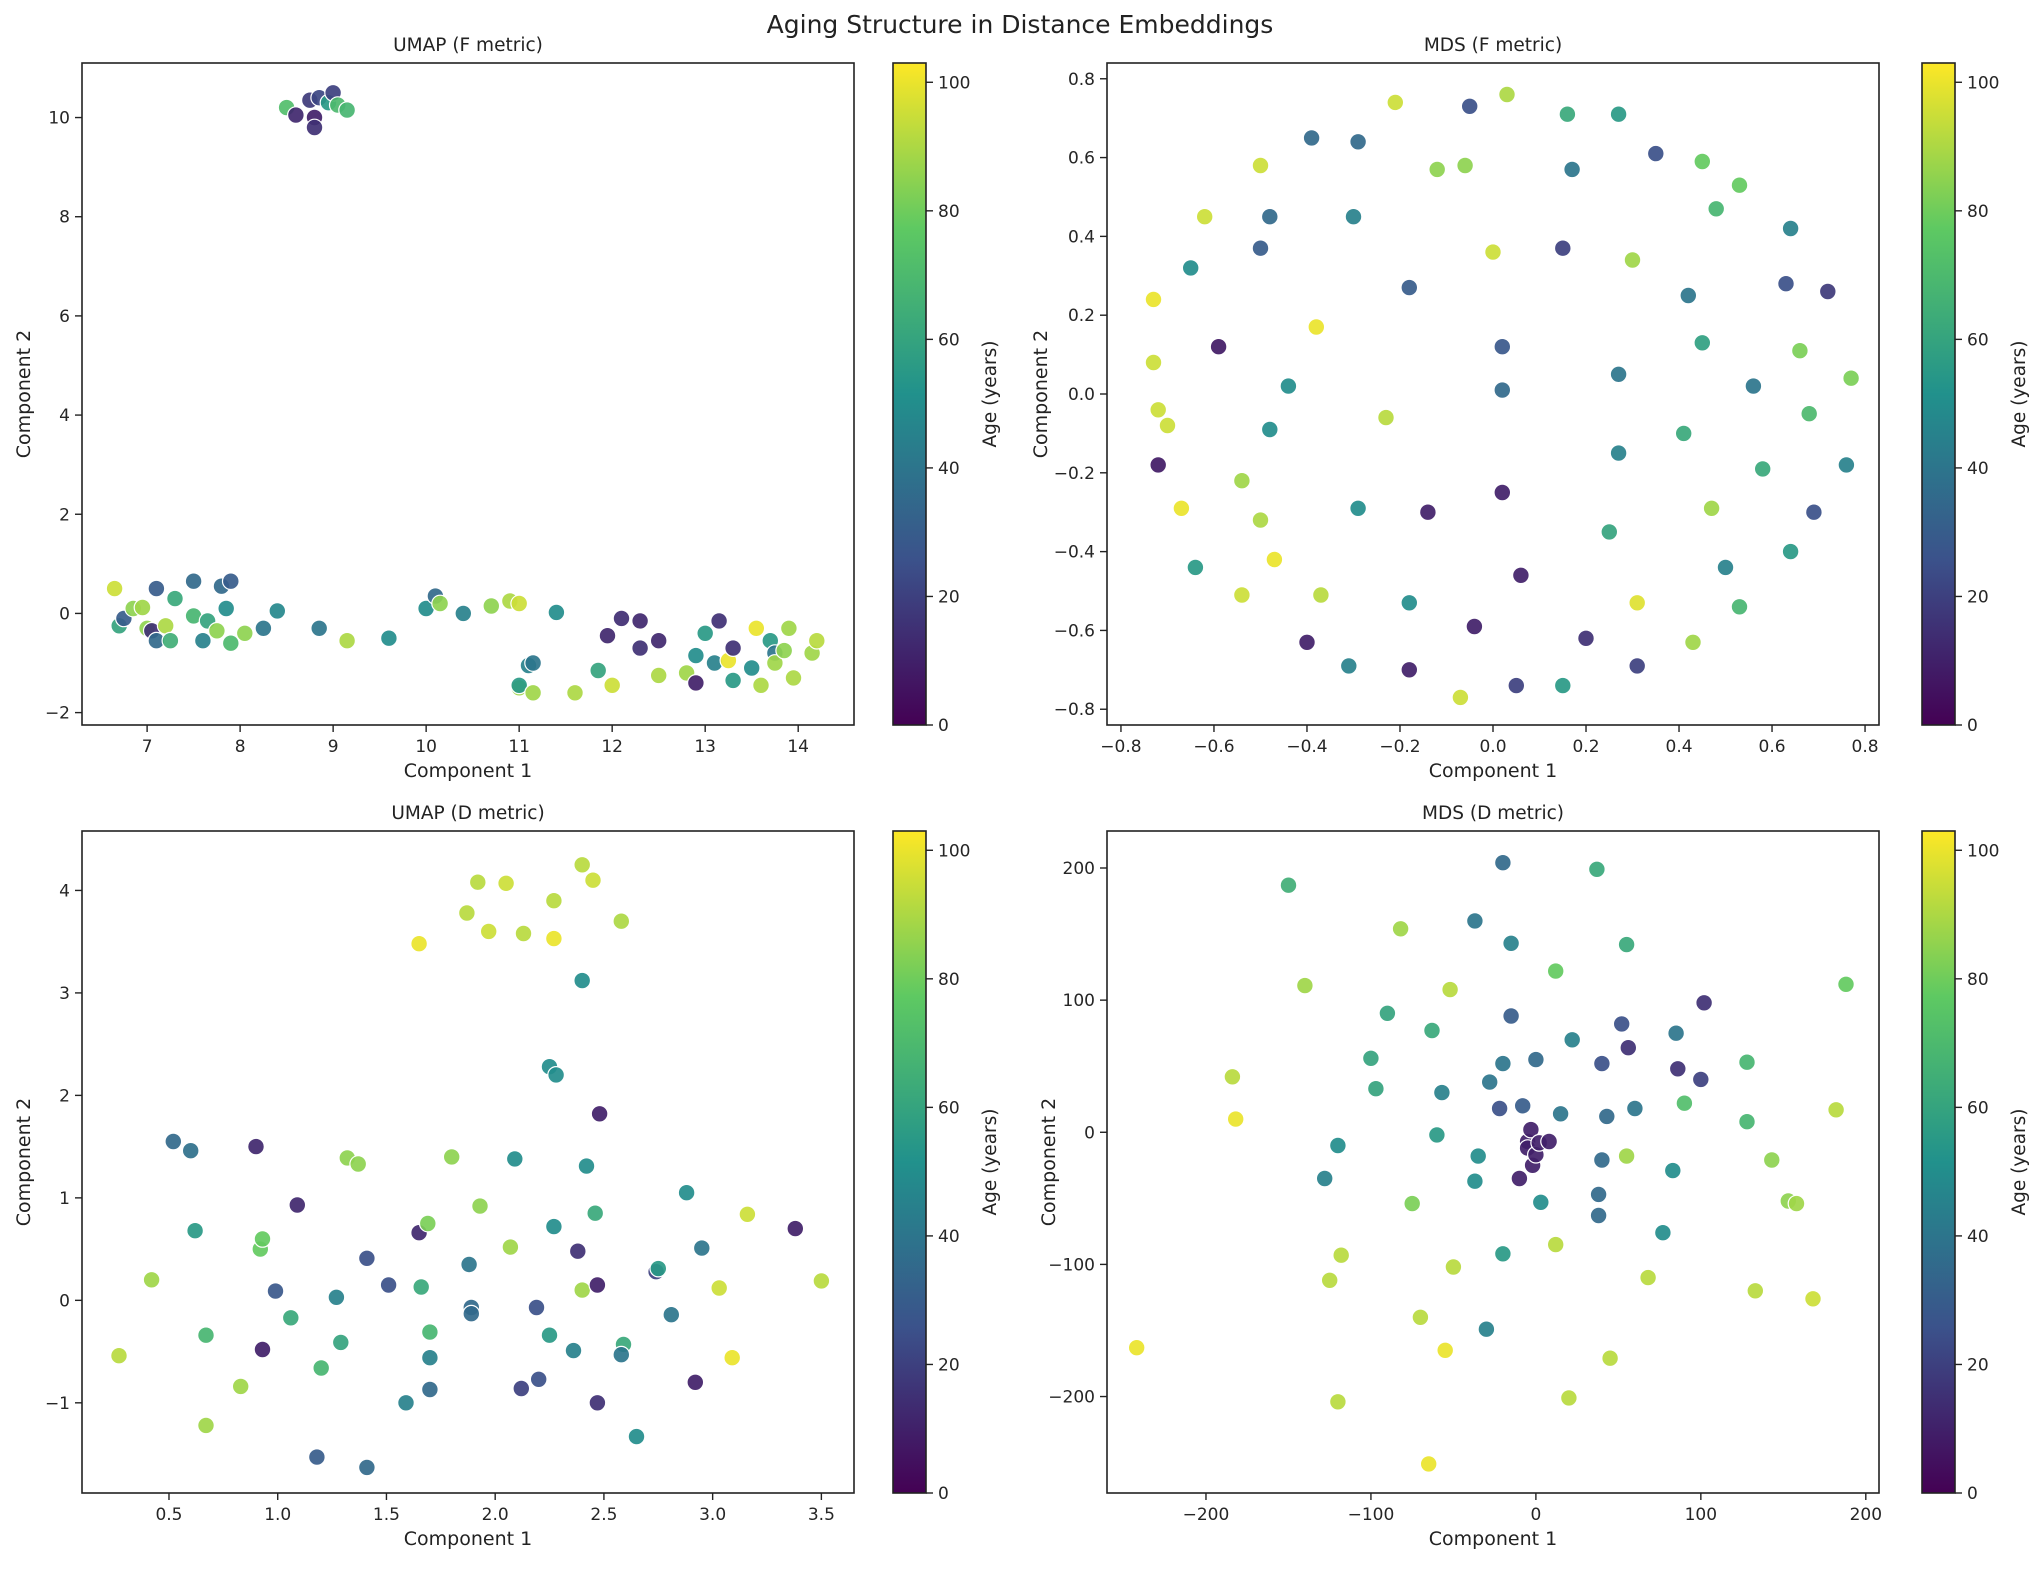 This screenshot has height=1569, width=2040. Describe the element at coordinates (64, 218) in the screenshot. I see `y-tick-label: 8` at that location.